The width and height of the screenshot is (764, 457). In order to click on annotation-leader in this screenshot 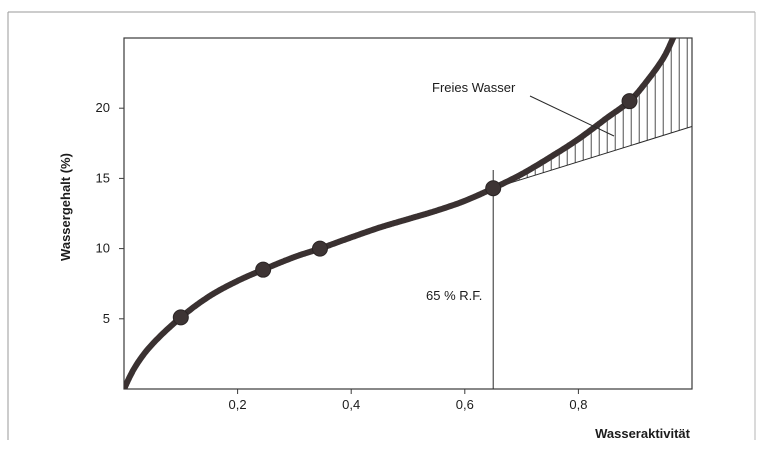, I will do `click(572, 116)`.